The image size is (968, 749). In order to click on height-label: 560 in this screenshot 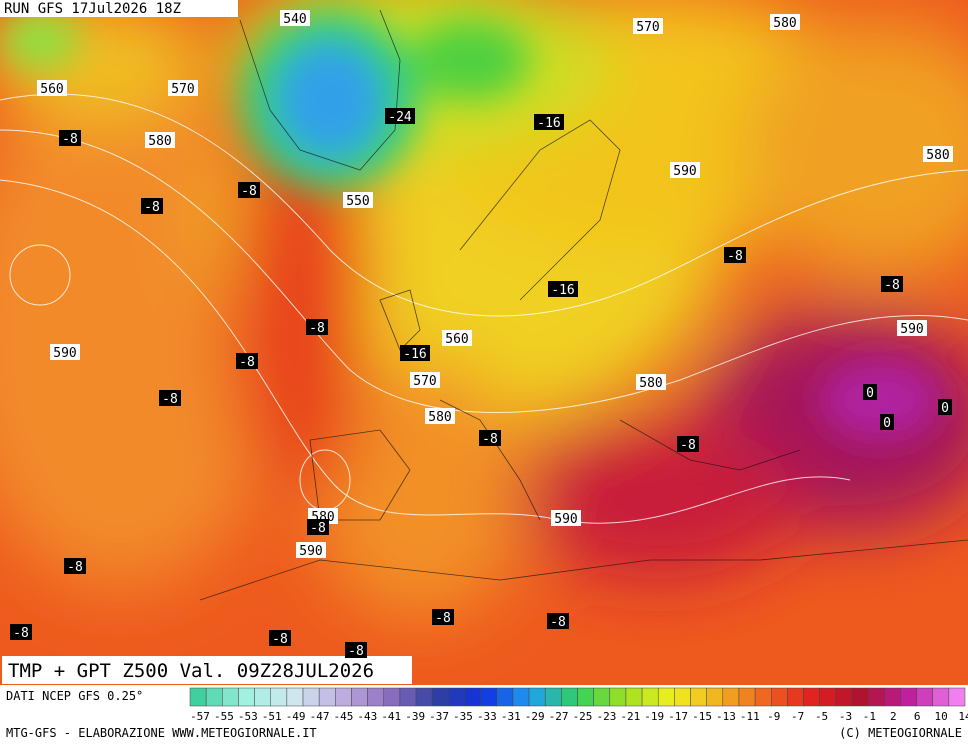, I will do `click(51, 89)`.